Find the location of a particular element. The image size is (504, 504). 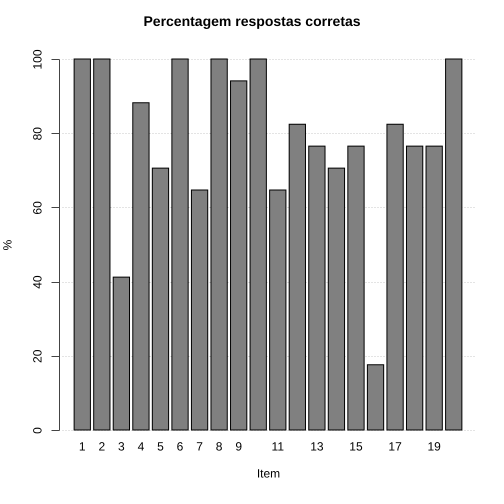

x-tick-label: 15 is located at coordinates (356, 447).